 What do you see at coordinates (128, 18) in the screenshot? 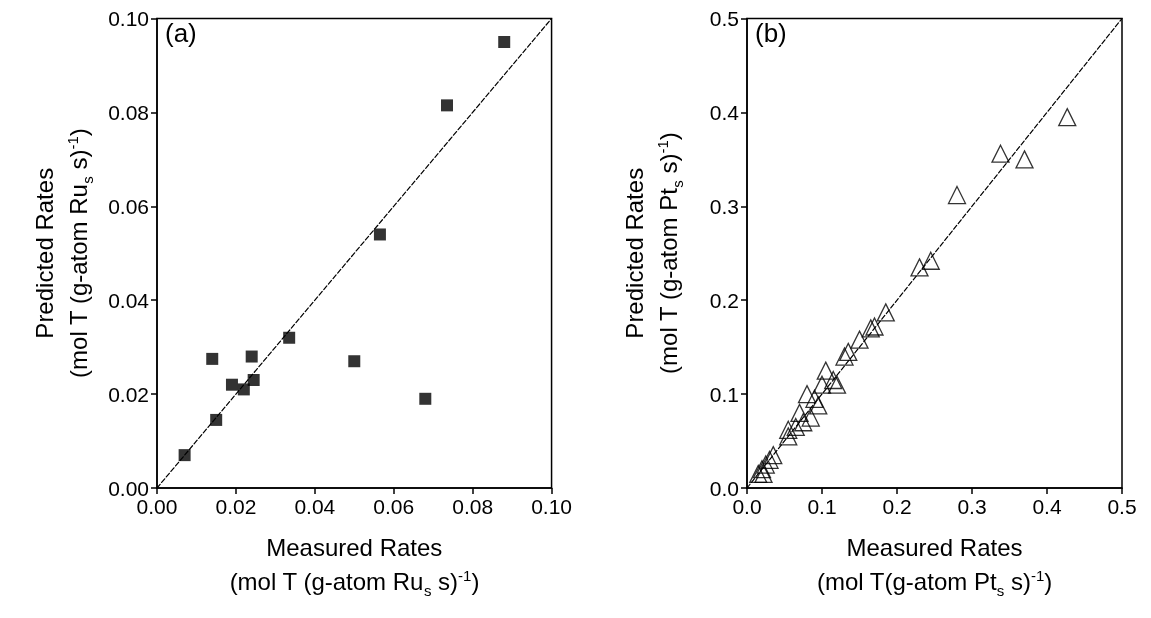
I see `y-tick-label: 0.10` at bounding box center [128, 18].